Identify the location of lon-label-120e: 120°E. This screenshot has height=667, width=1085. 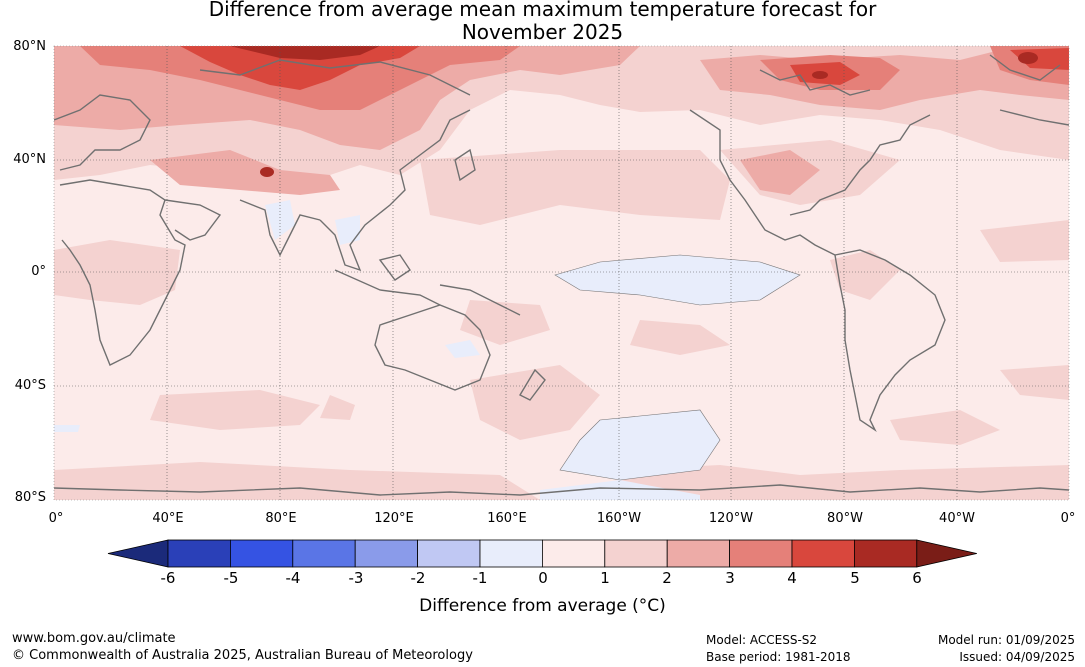
(394, 518).